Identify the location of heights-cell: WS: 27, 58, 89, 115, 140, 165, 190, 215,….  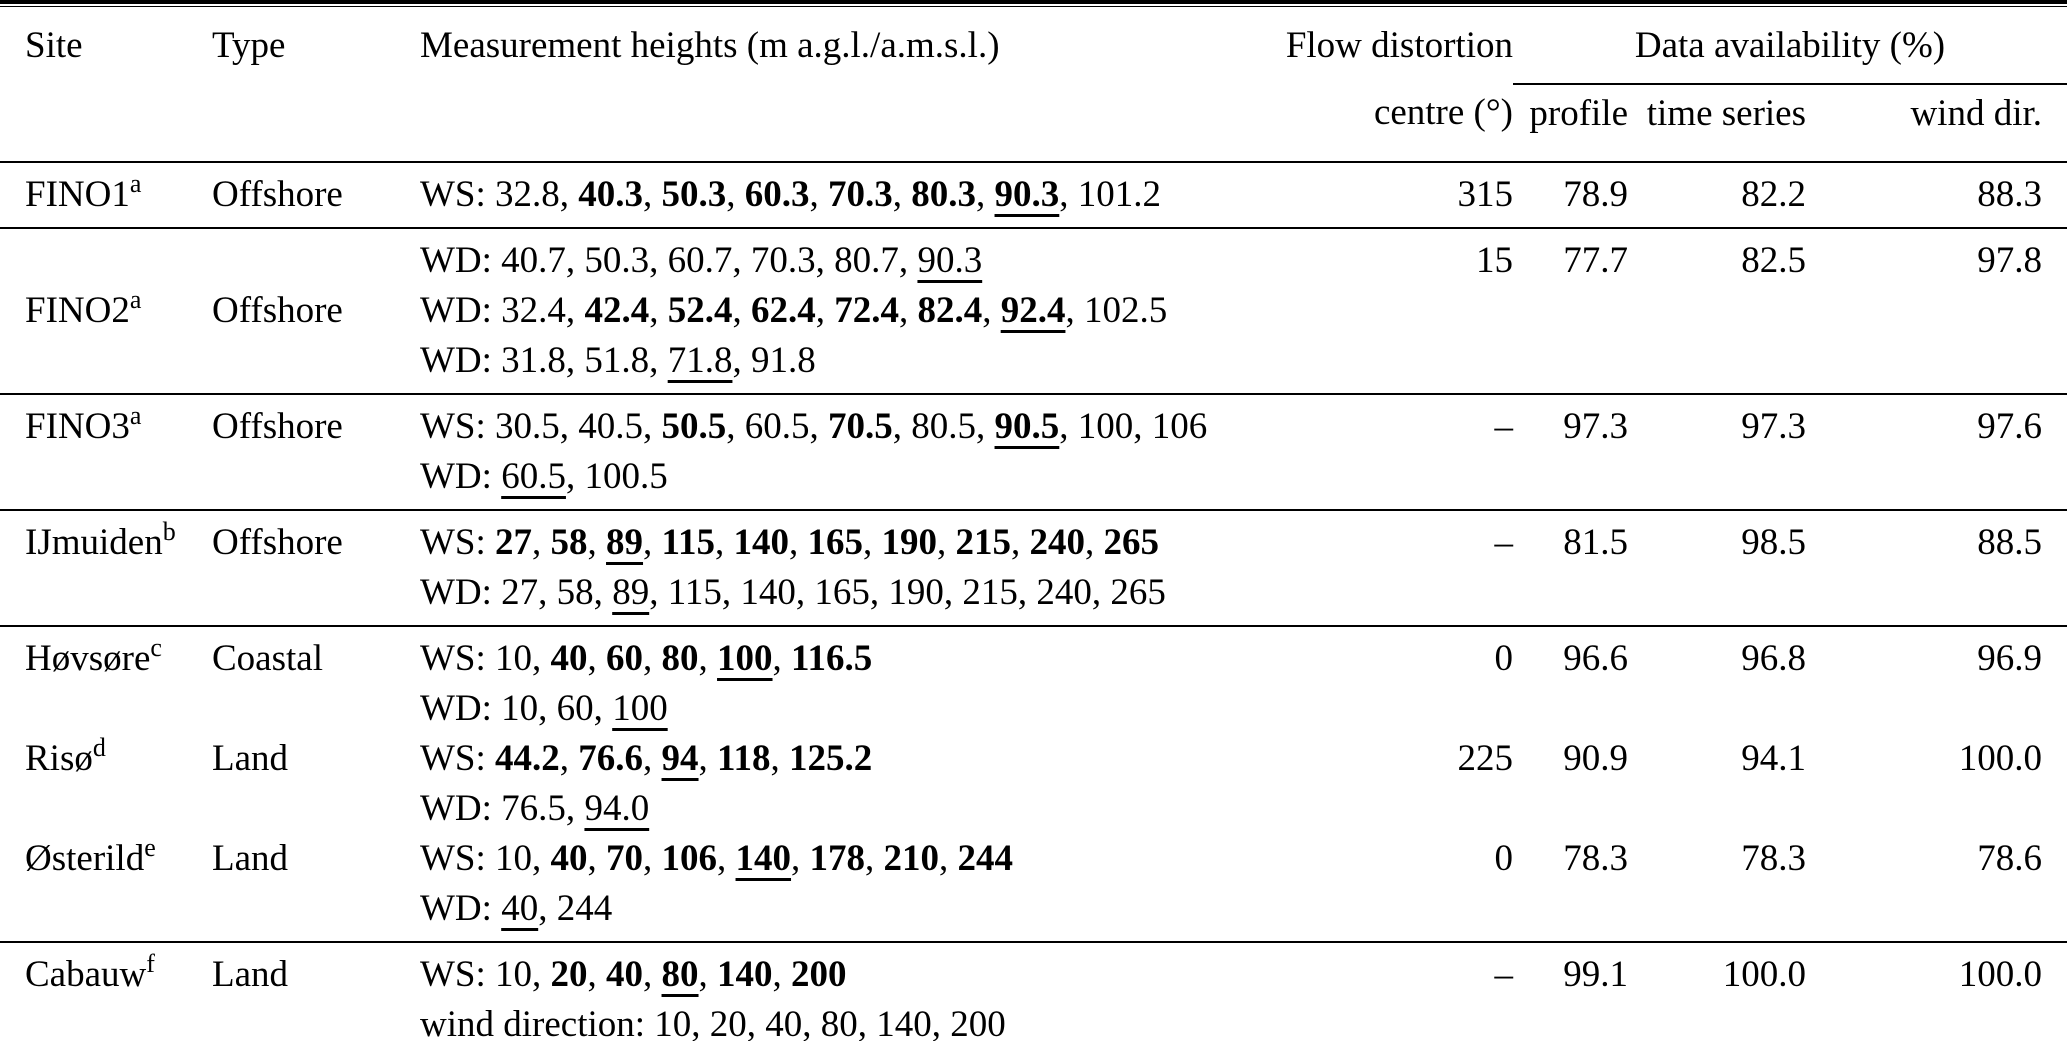
(850, 568).